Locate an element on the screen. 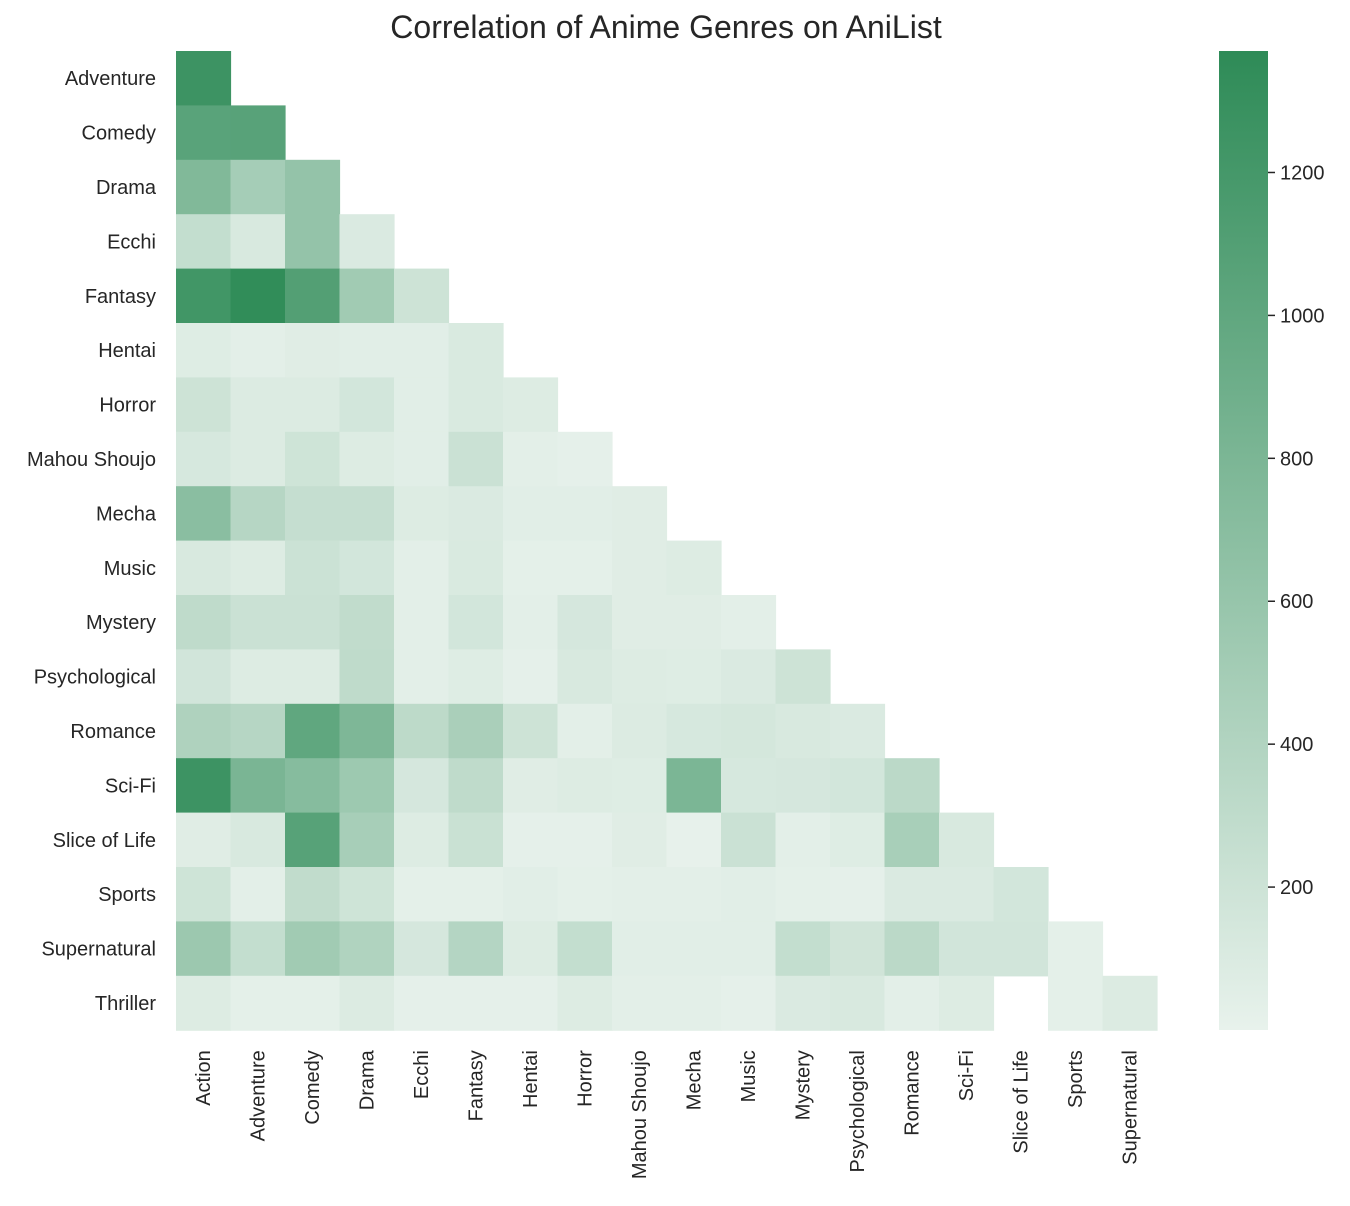  x-tick-label: Mecha is located at coordinates (695, 1079).